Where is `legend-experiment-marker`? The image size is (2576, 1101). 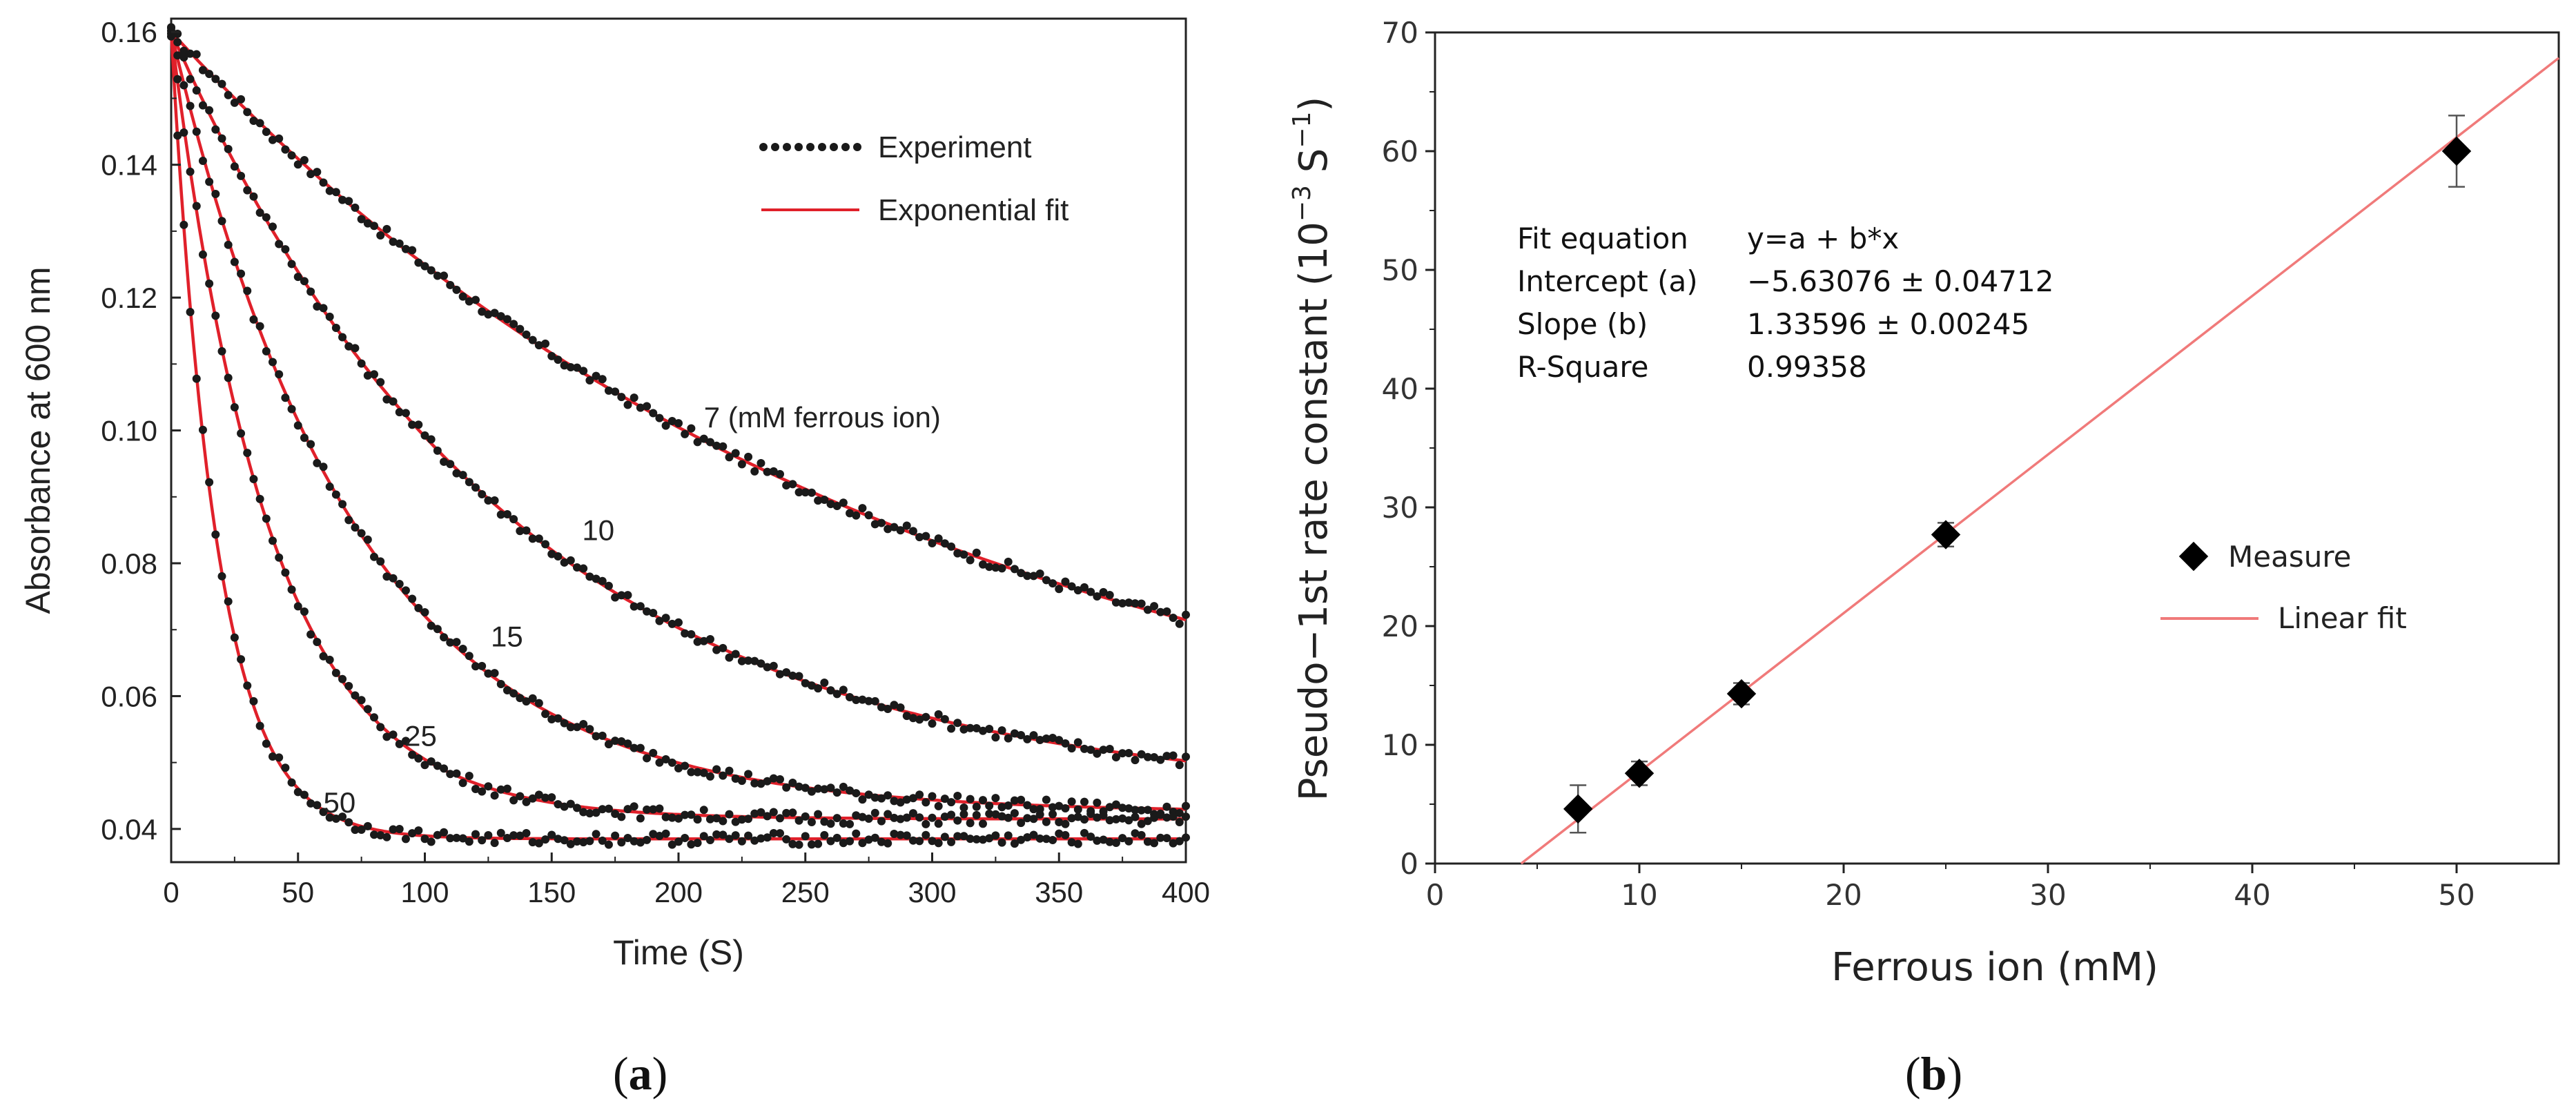 legend-experiment-marker is located at coordinates (810, 147).